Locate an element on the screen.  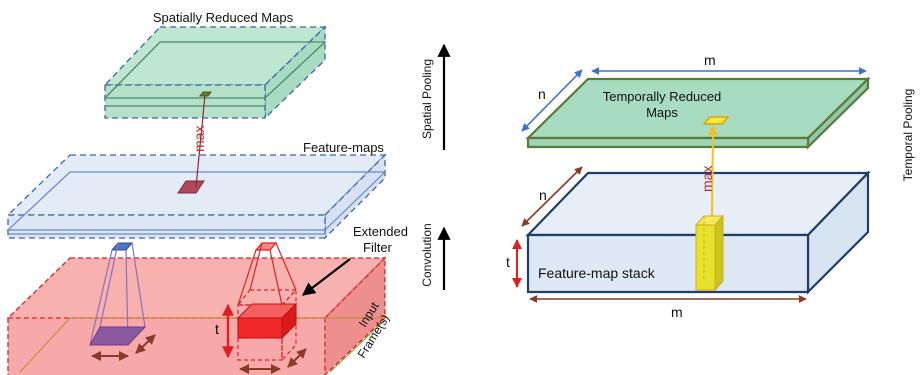
max-connector-right is located at coordinates (712, 171).